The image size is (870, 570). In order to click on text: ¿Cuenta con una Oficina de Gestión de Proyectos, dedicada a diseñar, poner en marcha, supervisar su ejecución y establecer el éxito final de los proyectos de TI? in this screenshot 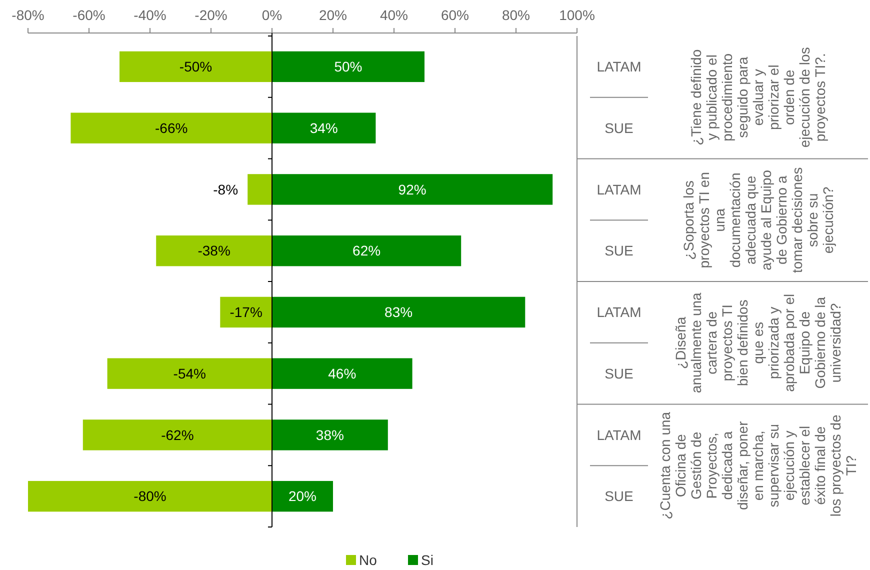, I will do `click(758, 466)`.